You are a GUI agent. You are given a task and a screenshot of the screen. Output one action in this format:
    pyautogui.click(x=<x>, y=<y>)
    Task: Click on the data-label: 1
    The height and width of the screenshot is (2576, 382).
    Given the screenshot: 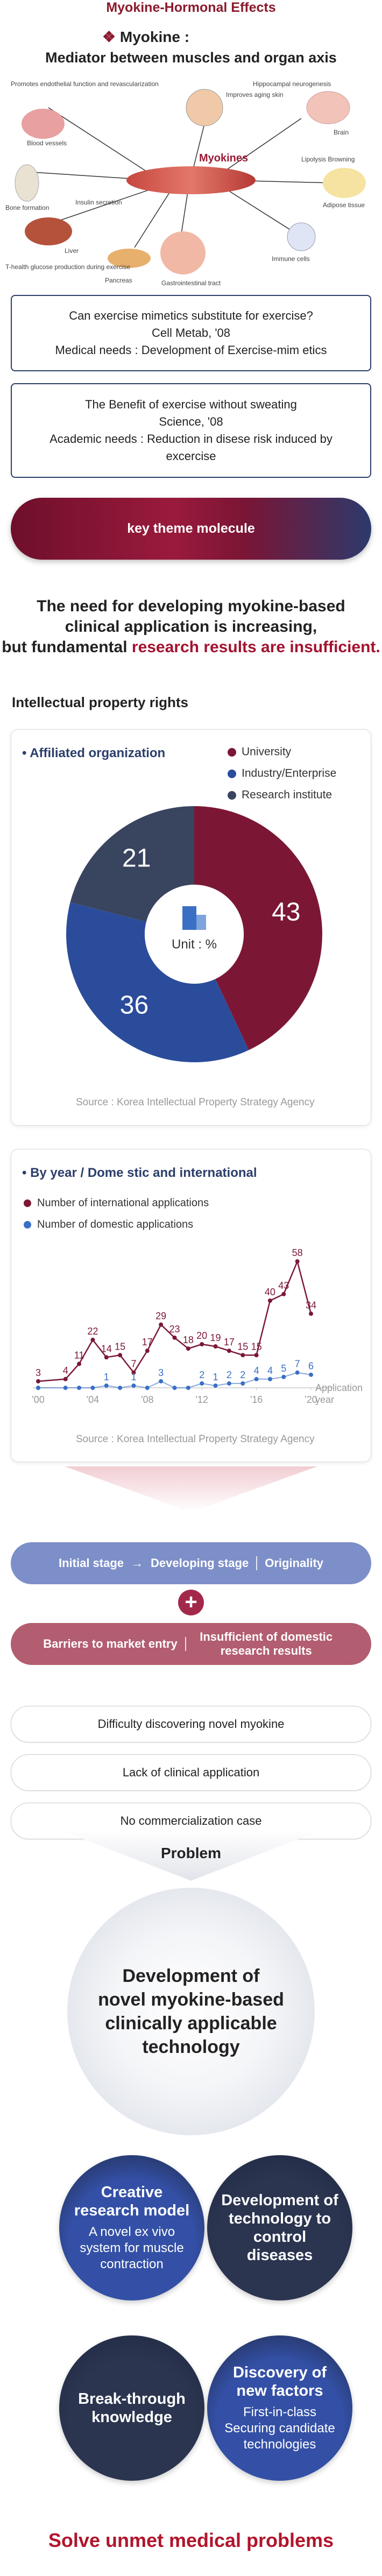 What is the action you would take?
    pyautogui.click(x=106, y=1377)
    